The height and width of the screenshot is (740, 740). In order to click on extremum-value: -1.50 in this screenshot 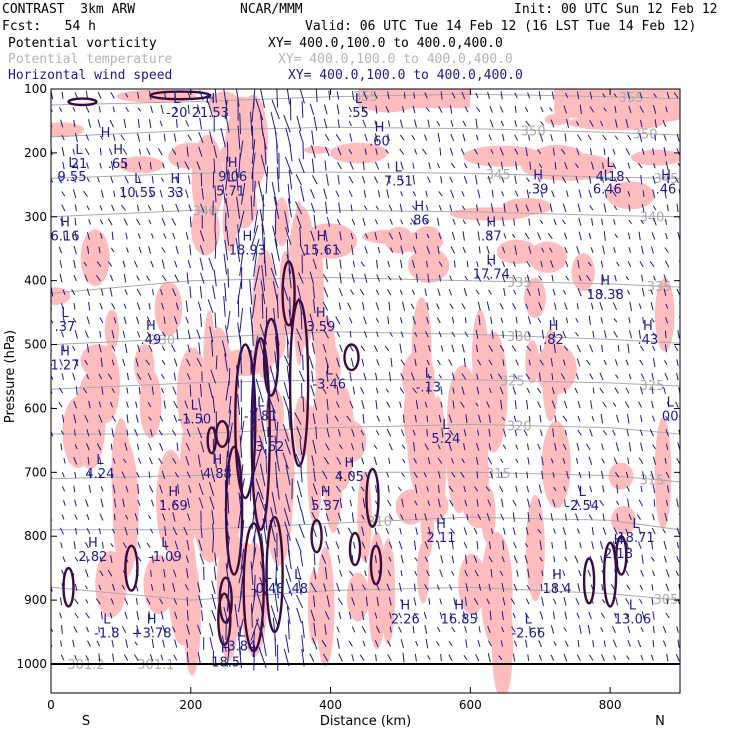, I will do `click(194, 420)`.